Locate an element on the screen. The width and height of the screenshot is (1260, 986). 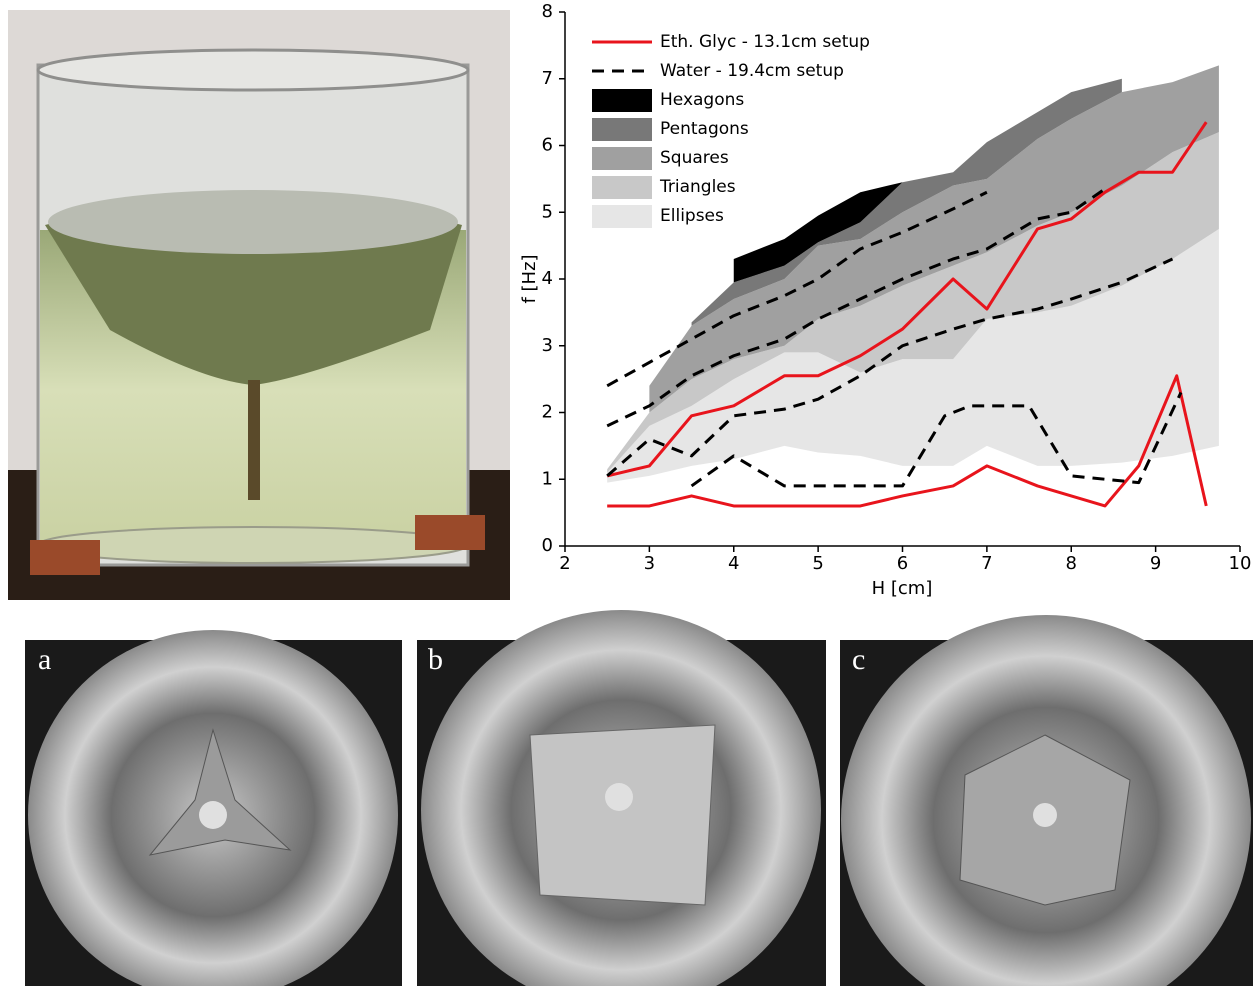
legend-label: Eth. Glyc - 13.1cm setup is located at coordinates (765, 42).